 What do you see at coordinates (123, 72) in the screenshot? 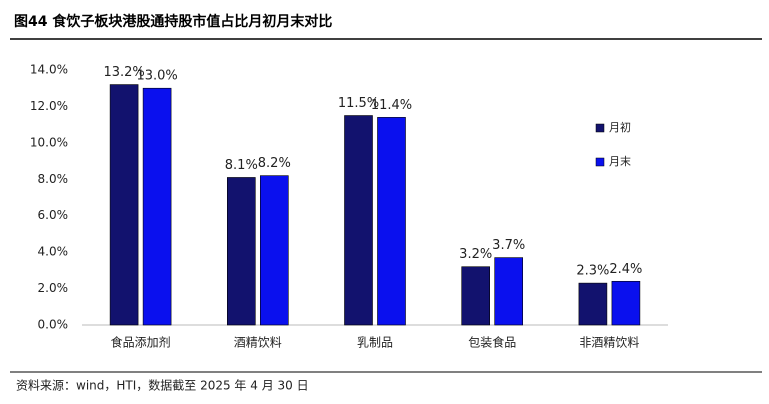
I see `value-label: 13.2%` at bounding box center [123, 72].